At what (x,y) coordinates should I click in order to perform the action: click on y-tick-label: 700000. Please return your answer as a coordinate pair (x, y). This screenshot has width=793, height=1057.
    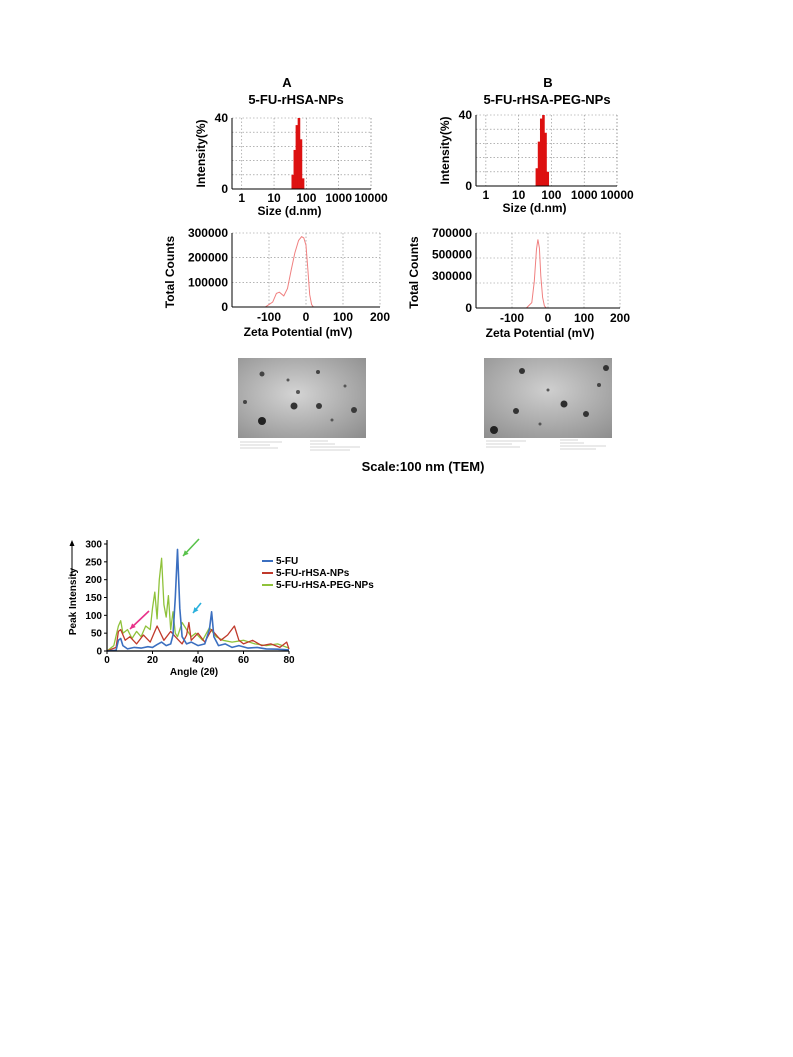
    Looking at the image, I should click on (452, 233).